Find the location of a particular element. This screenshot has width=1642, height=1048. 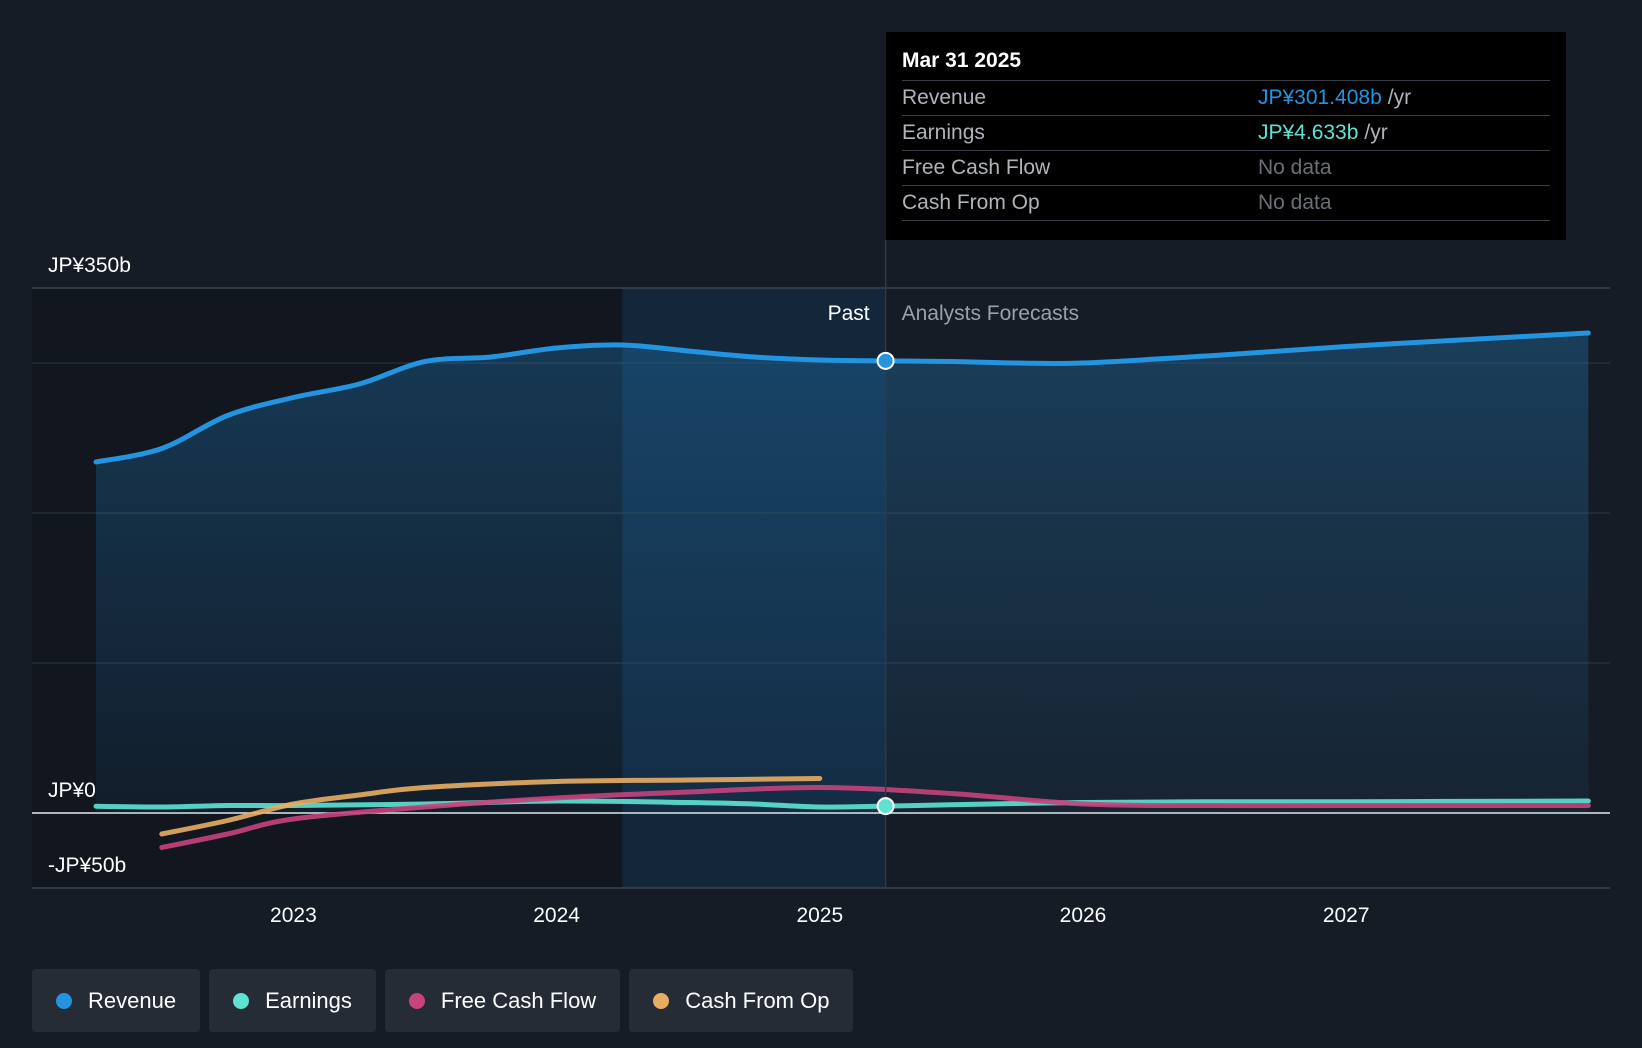

past-label: Past is located at coordinates (849, 313).